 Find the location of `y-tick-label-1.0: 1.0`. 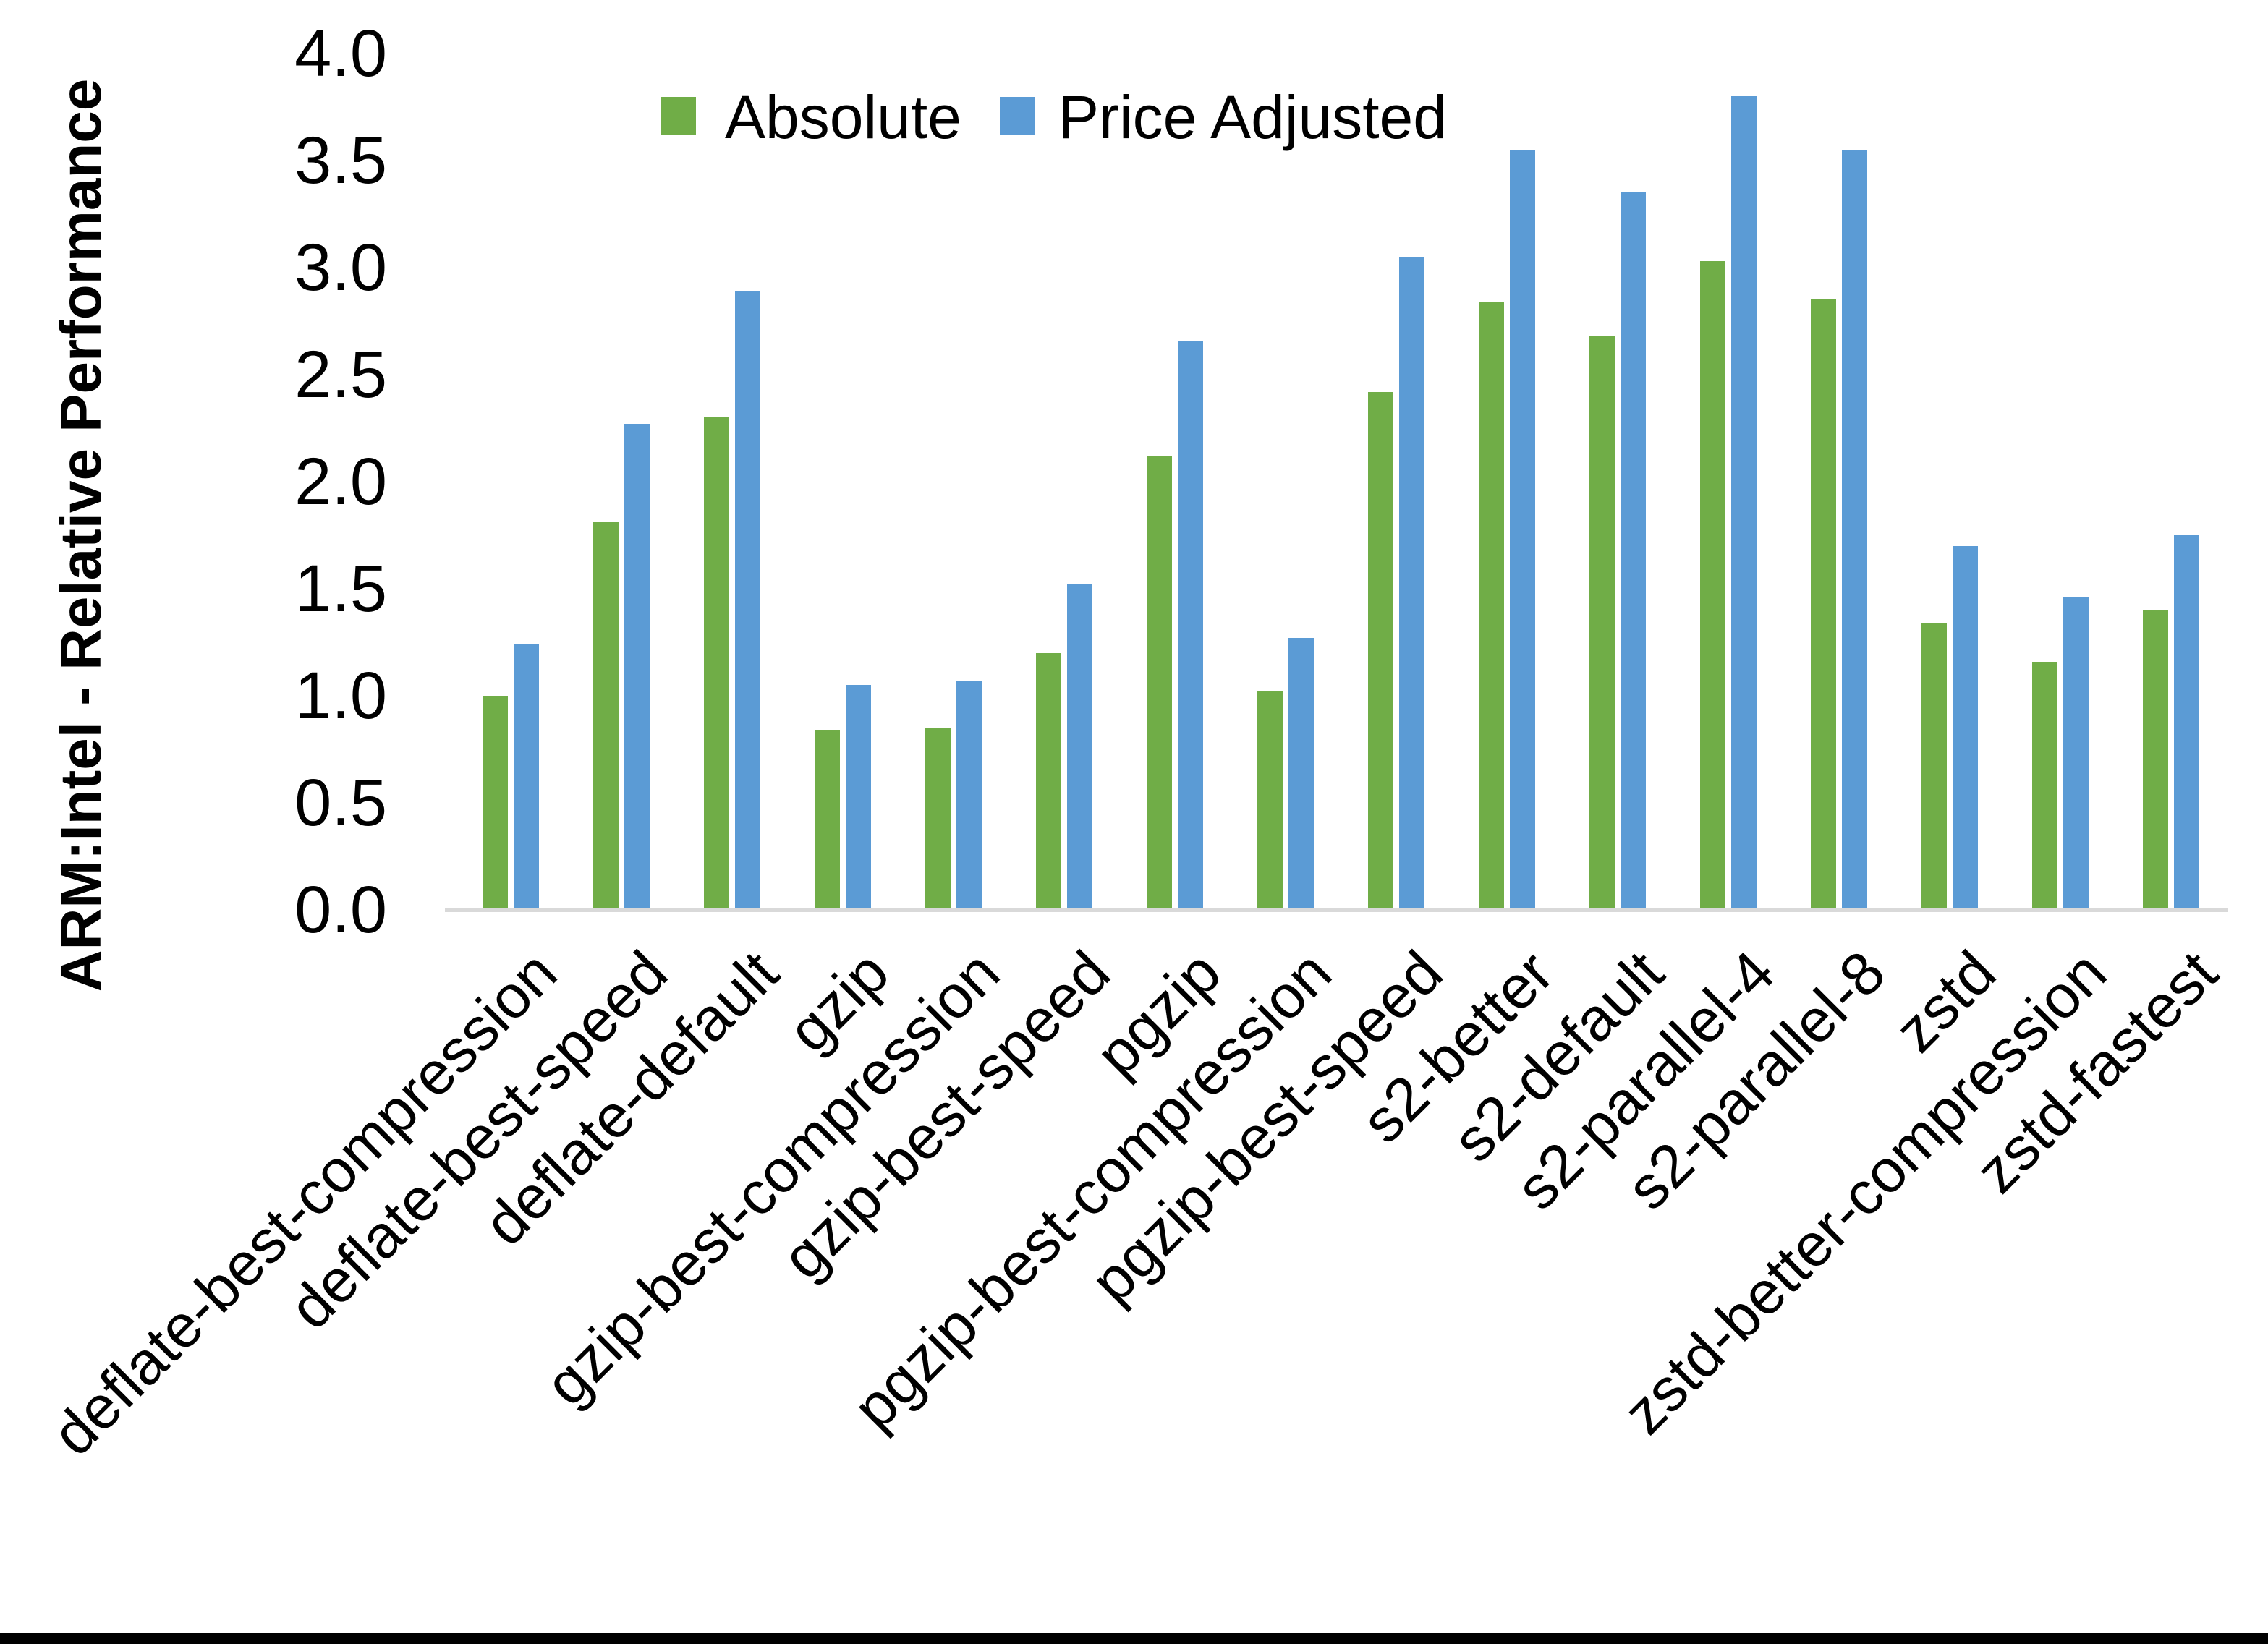

y-tick-label-1.0: 1.0 is located at coordinates (340, 696).